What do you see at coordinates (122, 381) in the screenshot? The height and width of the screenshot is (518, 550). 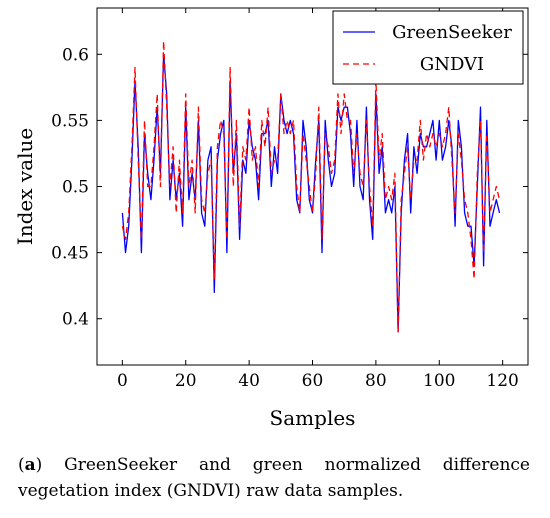 I see `x-tick-label: 0` at bounding box center [122, 381].